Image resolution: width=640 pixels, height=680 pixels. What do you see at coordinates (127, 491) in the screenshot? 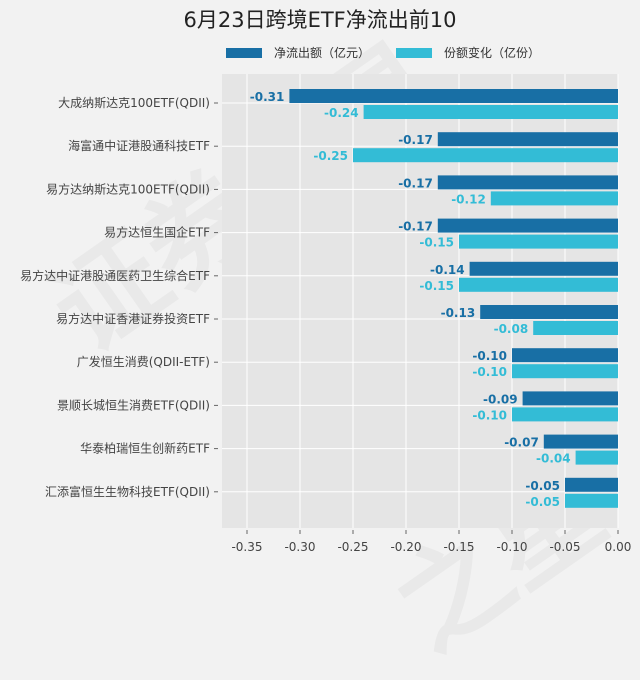
I see `category-label: 汇添富恒生生物科技ETF(QDII)` at bounding box center [127, 491].